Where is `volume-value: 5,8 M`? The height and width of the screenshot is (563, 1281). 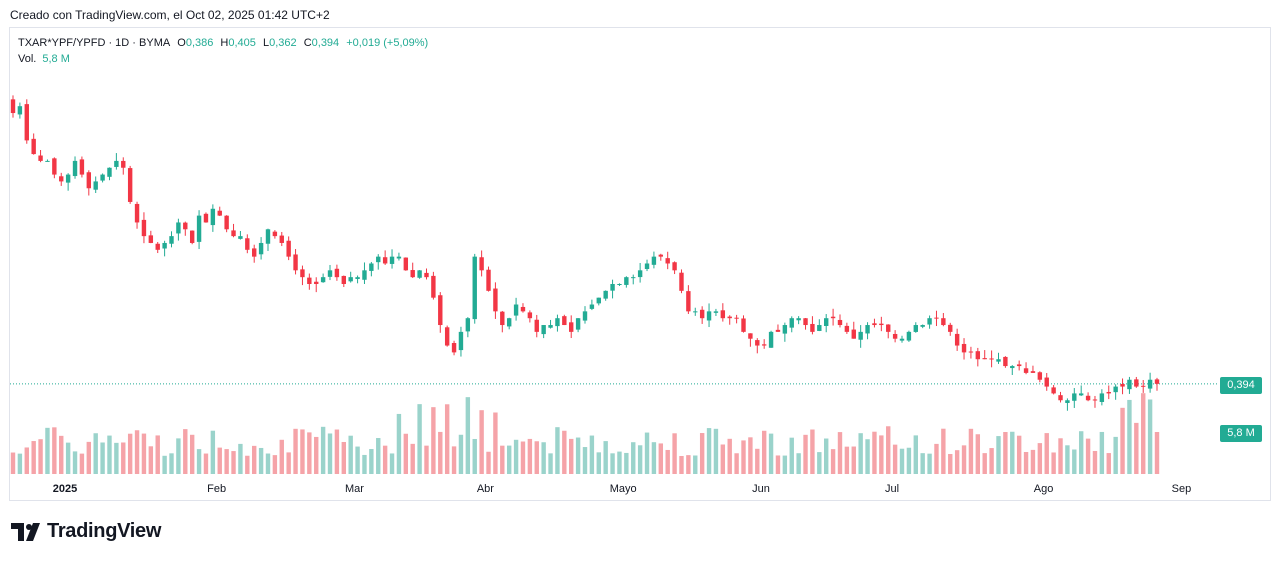 volume-value: 5,8 M is located at coordinates (56, 59).